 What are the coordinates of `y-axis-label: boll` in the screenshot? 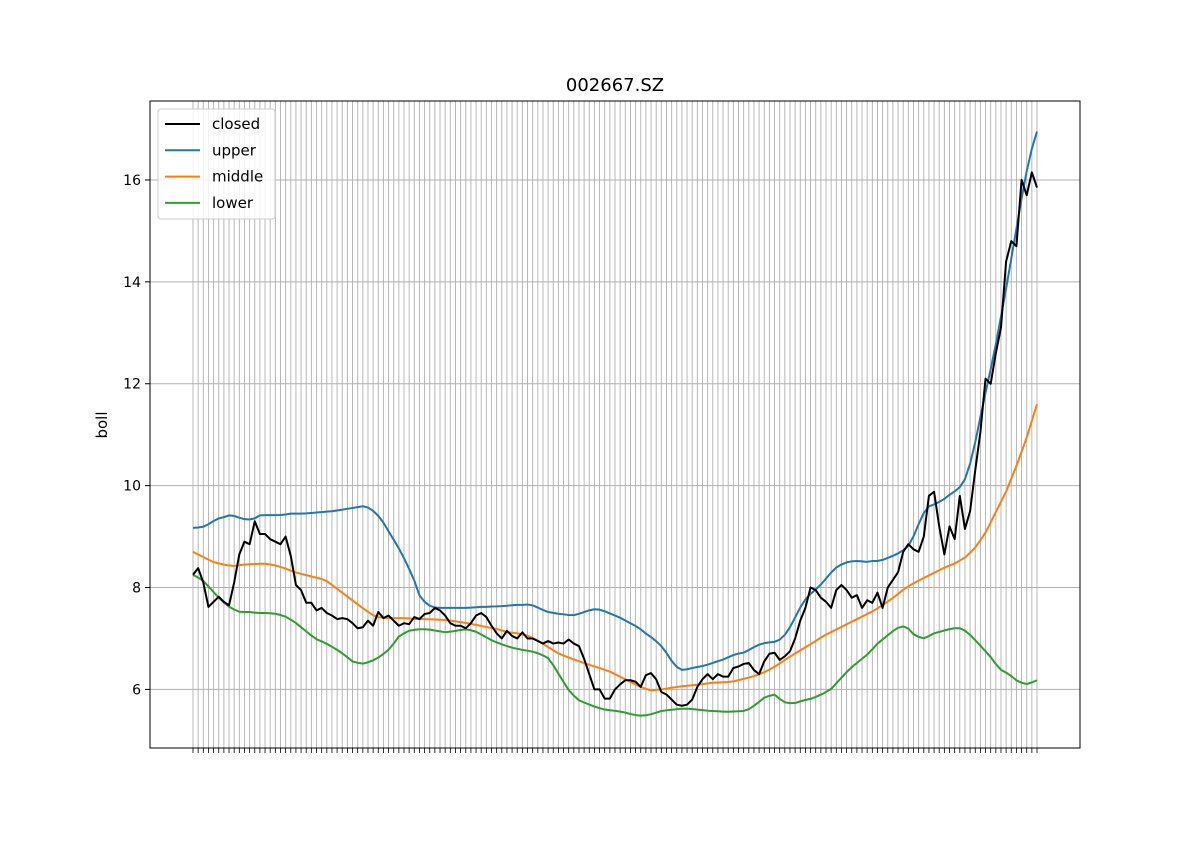 It's located at (102, 424).